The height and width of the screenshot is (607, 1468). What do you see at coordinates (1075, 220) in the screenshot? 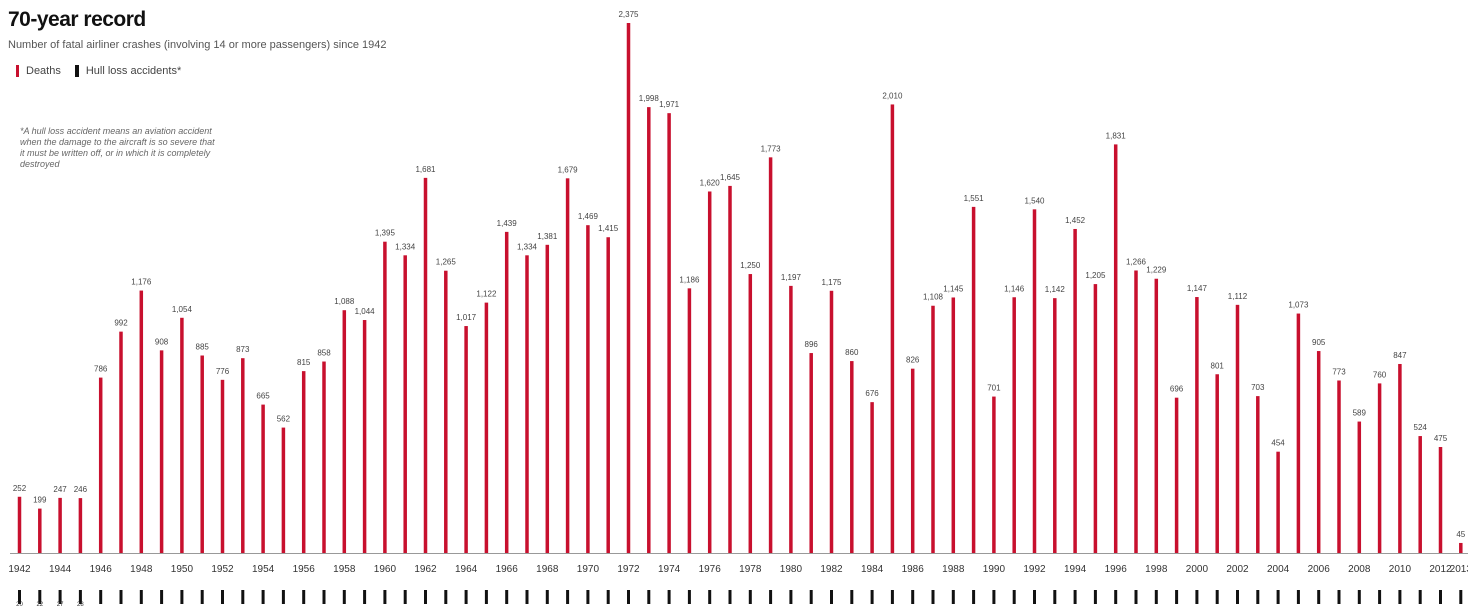
I see `deaths-value-label-1994: 1,452` at bounding box center [1075, 220].